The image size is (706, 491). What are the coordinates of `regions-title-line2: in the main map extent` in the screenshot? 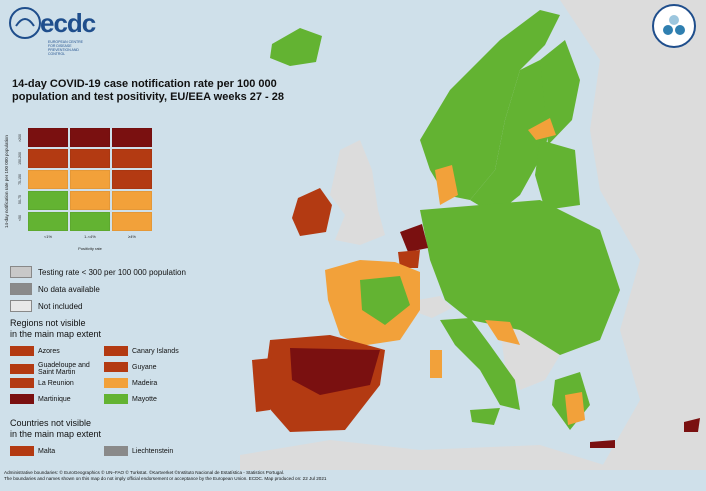 It's located at (56, 334).